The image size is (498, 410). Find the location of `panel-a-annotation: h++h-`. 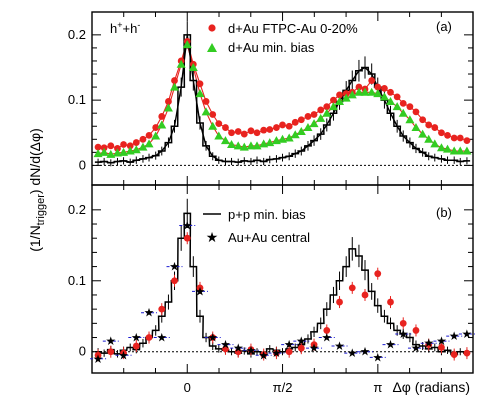

panel-a-annotation: h++h- is located at coordinates (125, 28).